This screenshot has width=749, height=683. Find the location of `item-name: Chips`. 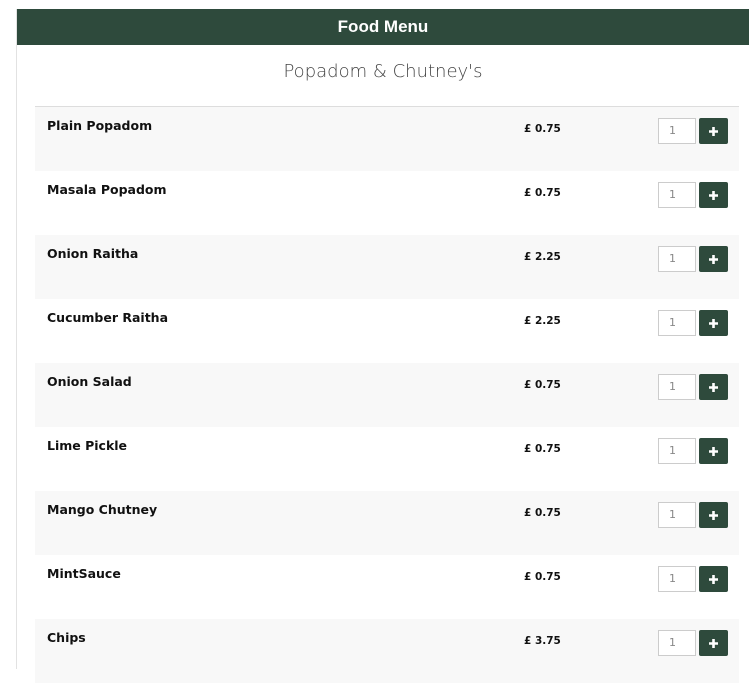

item-name: Chips is located at coordinates (66, 637).